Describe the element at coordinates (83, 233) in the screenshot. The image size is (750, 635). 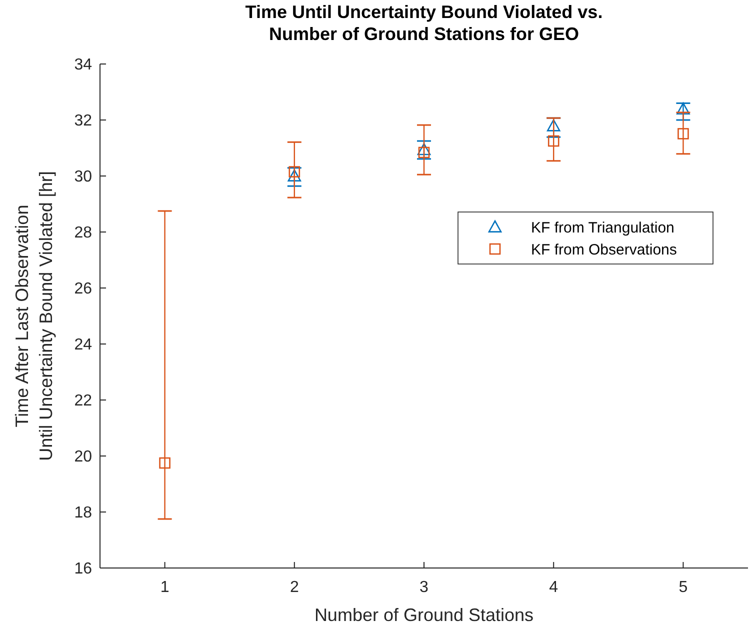
I see `y-tick-label: 28` at that location.